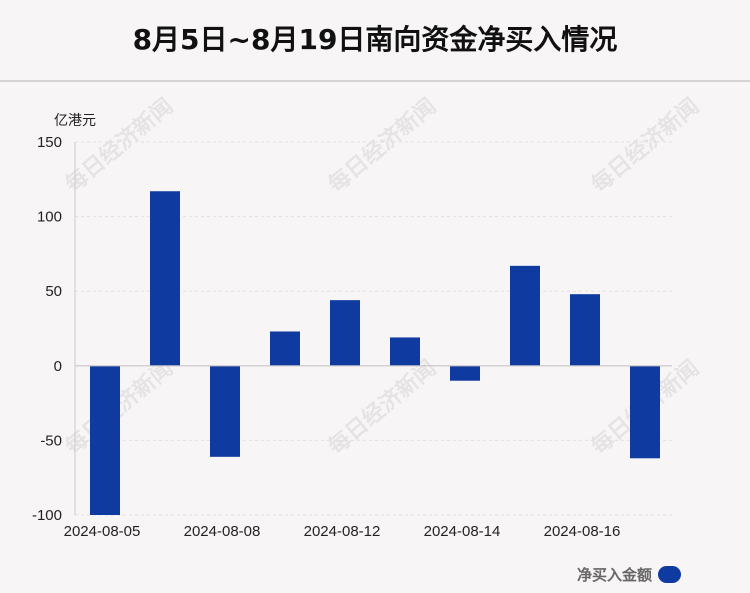 The width and height of the screenshot is (750, 593). Describe the element at coordinates (49, 142) in the screenshot. I see `y-tick-label: 150` at that location.